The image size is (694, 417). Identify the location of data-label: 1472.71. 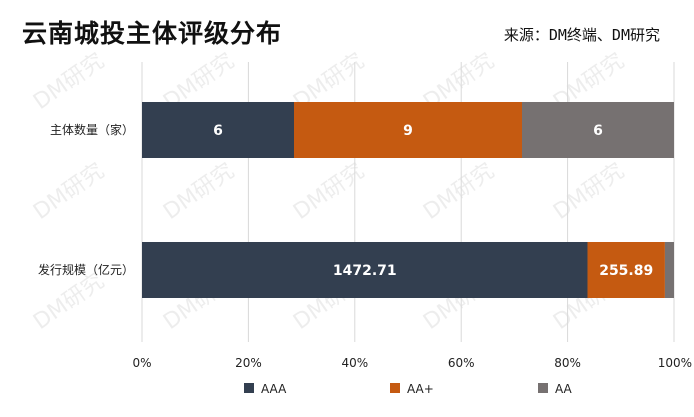
(365, 271).